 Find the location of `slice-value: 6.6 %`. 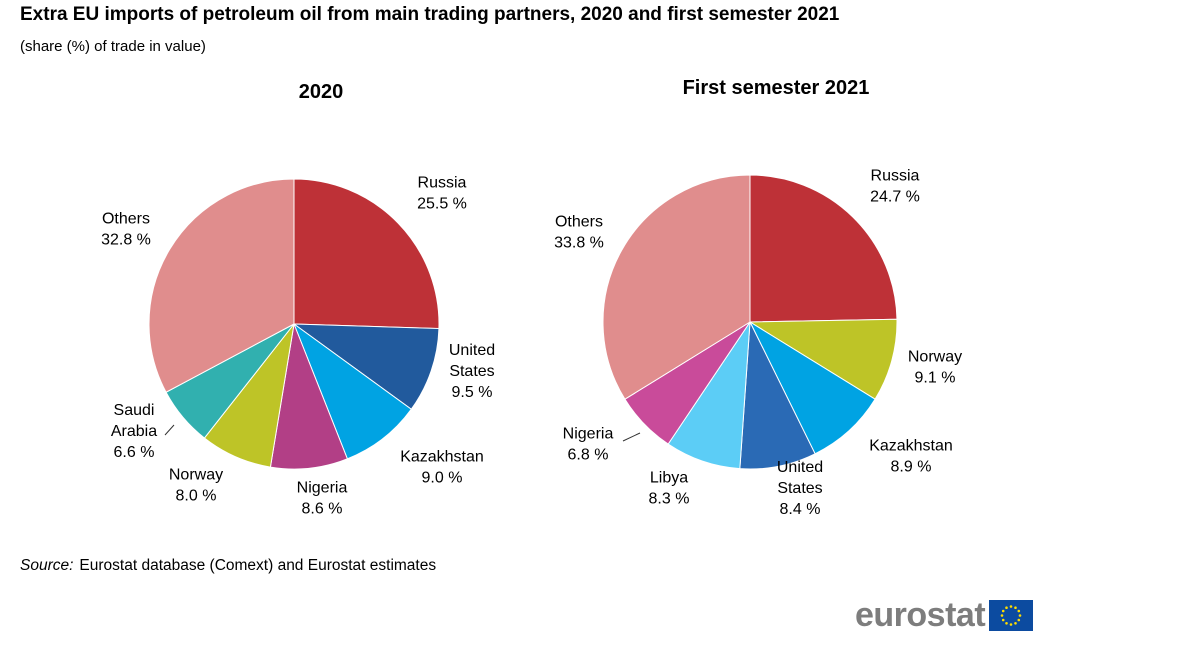

slice-value: 6.6 % is located at coordinates (134, 452).